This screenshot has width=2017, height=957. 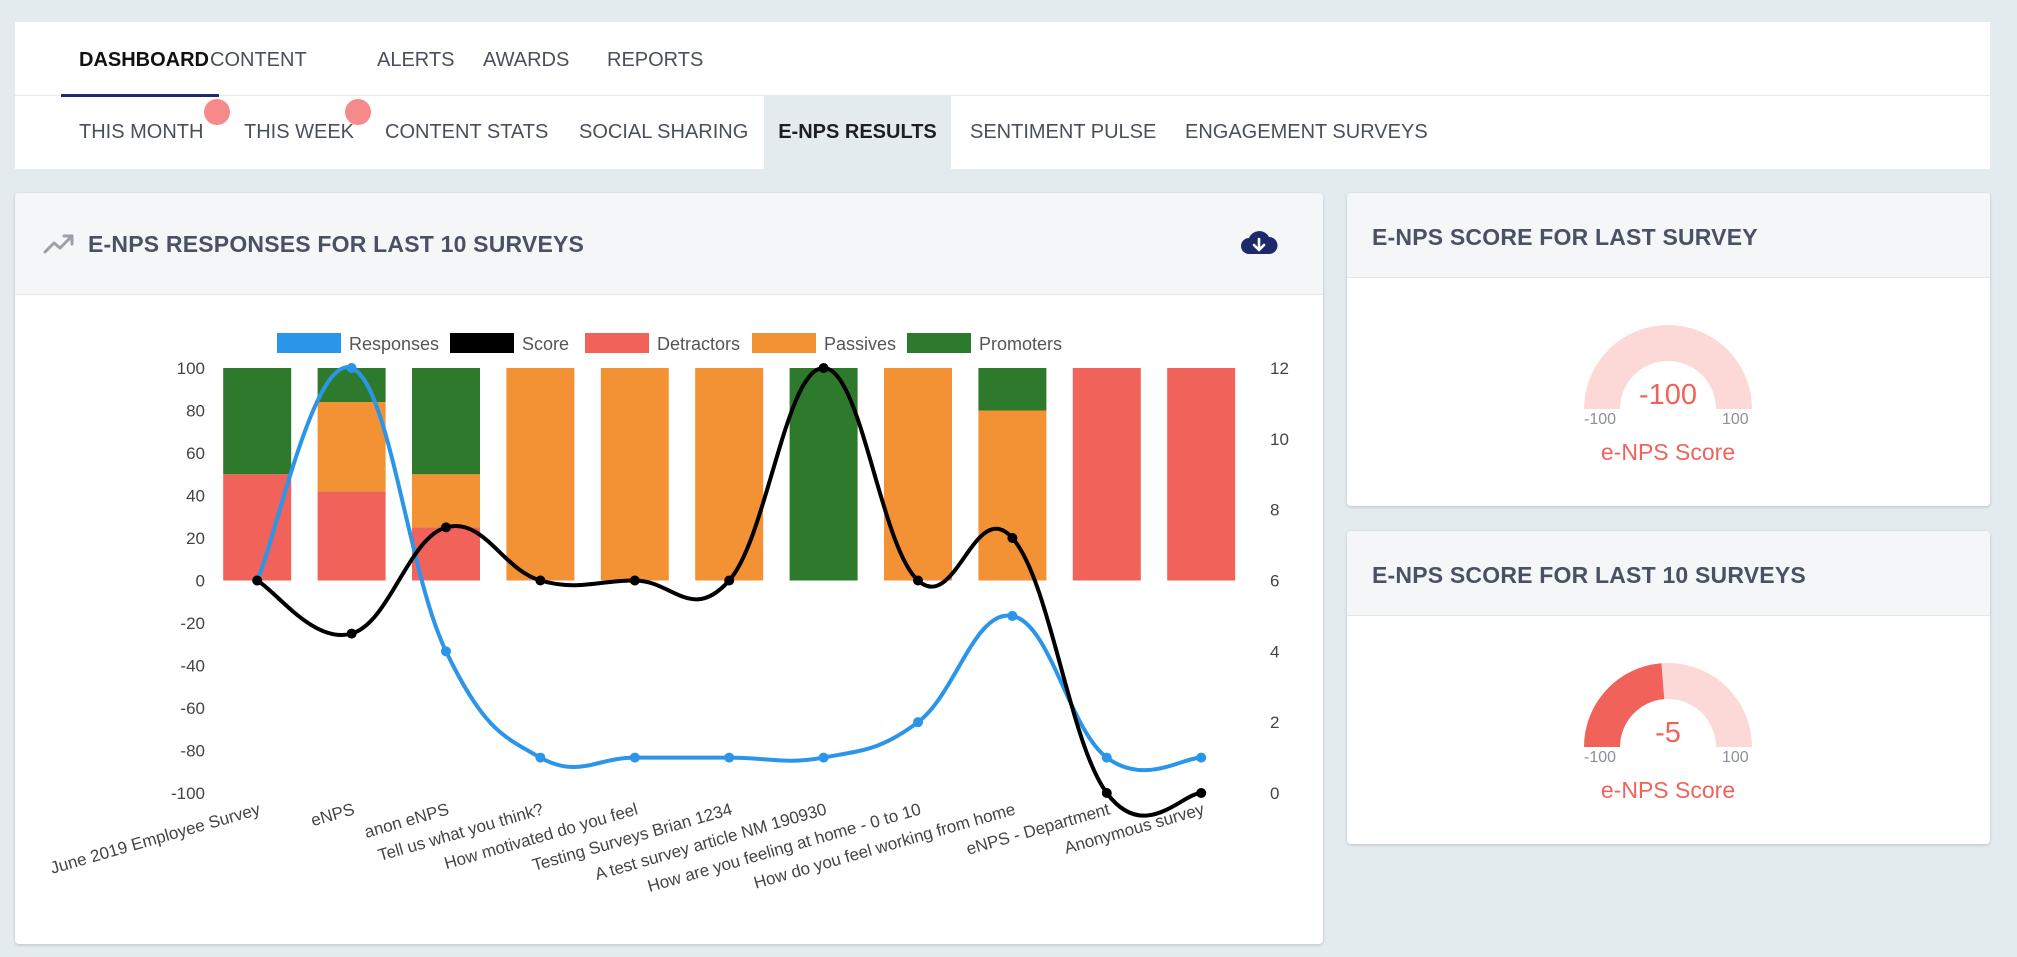 I want to click on y-axis-right-tick: 6, so click(x=1274, y=581).